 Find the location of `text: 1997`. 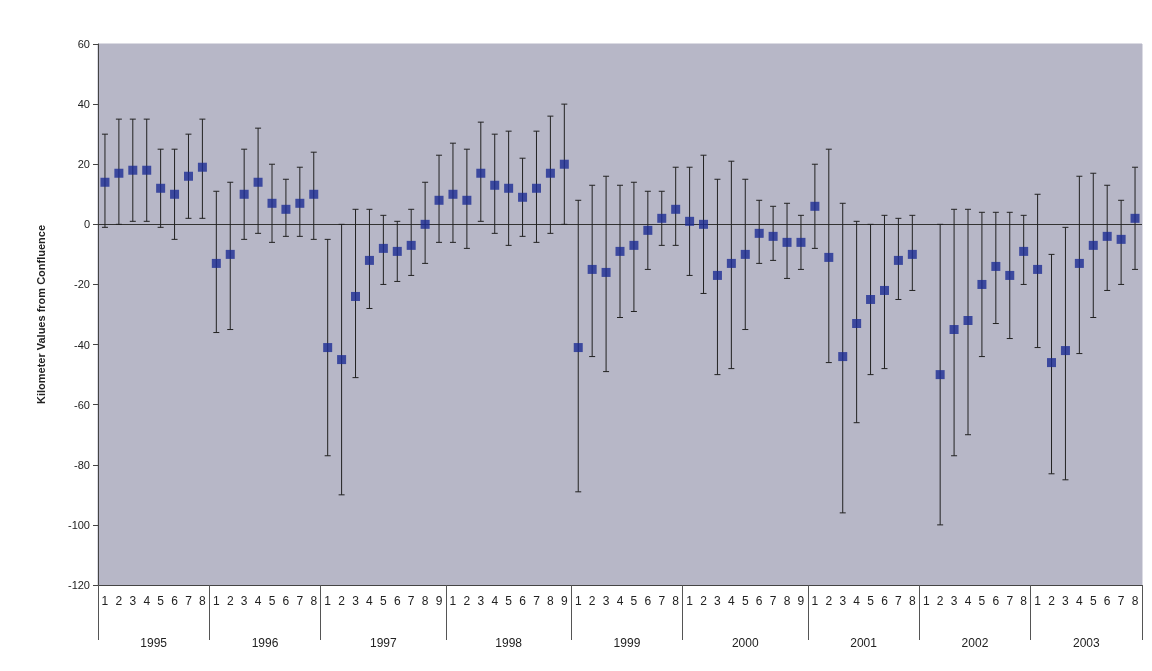

text: 1997 is located at coordinates (384, 643).